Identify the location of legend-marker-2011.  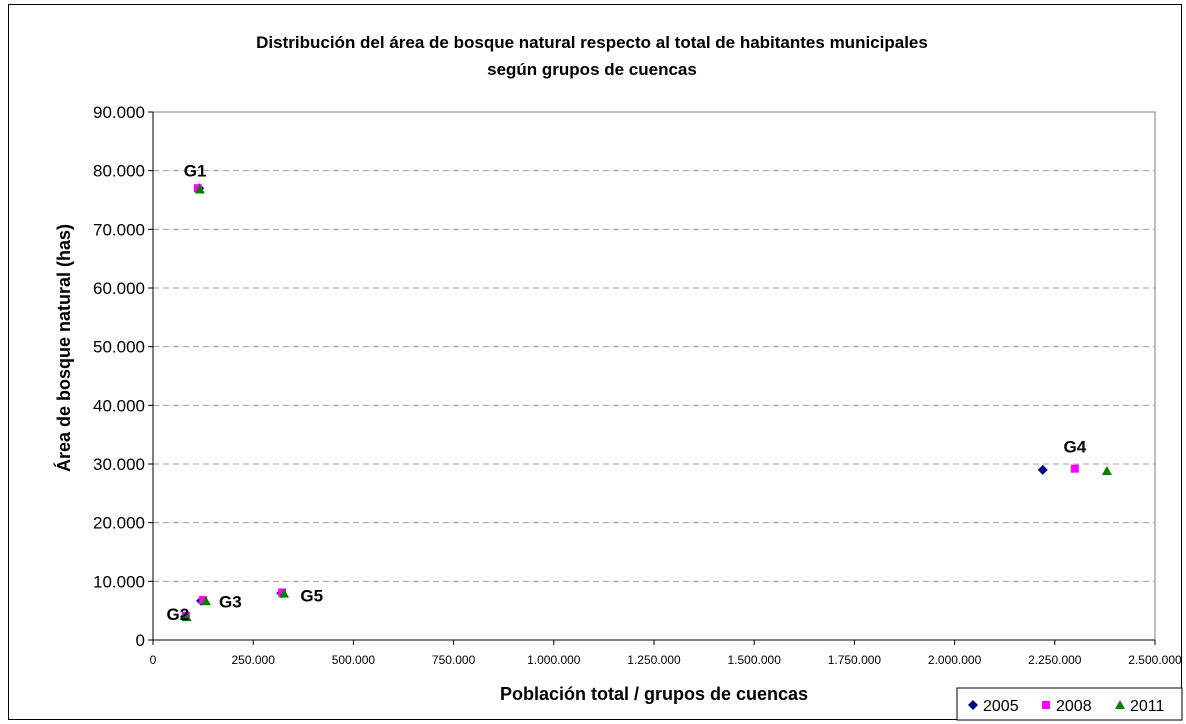
(1120, 704).